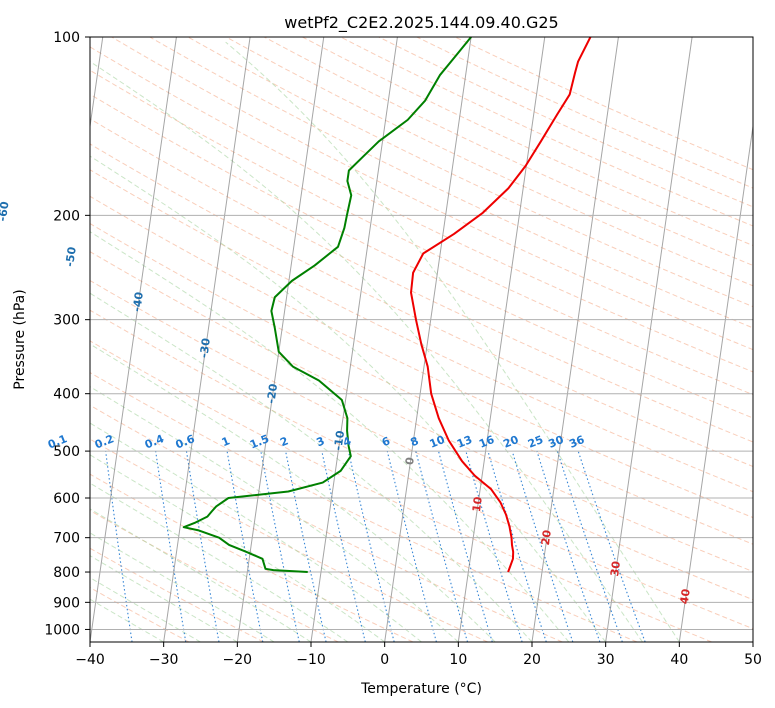 The width and height of the screenshot is (775, 708). Describe the element at coordinates (66, 38) in the screenshot. I see `y-tick-label: 100` at that location.